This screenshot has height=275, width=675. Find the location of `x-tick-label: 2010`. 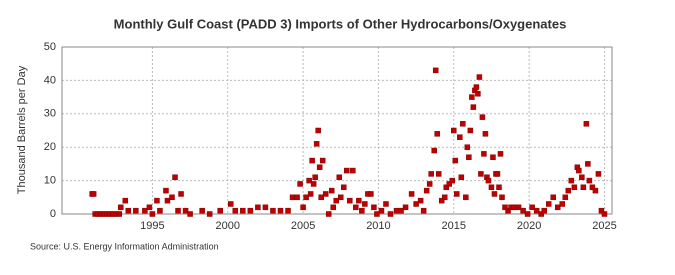

x-tick-label: 2010 is located at coordinates (378, 226).